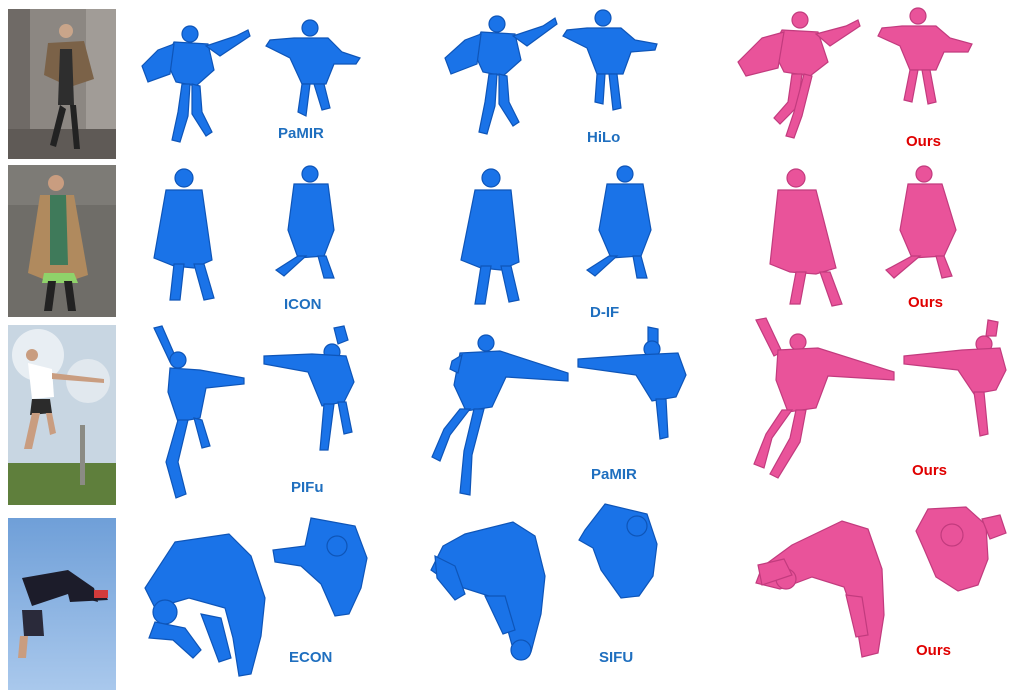 This screenshot has width=1025, height=696. Describe the element at coordinates (303, 304) in the screenshot. I see `method-label-icon: ICON` at that location.